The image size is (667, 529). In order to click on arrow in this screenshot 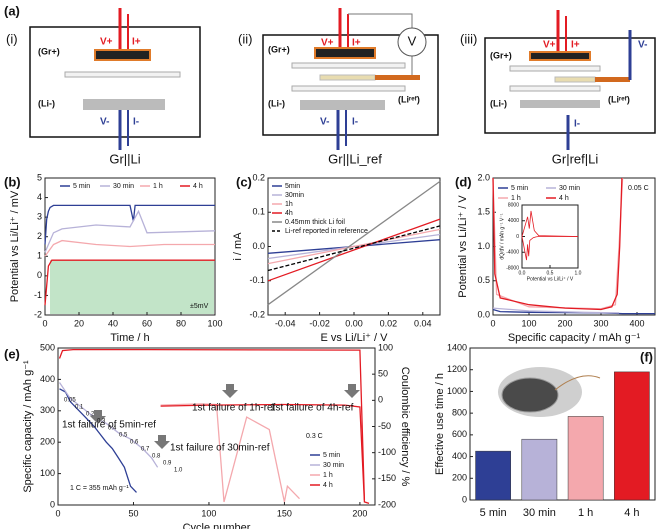, I will do `click(162, 442)`.